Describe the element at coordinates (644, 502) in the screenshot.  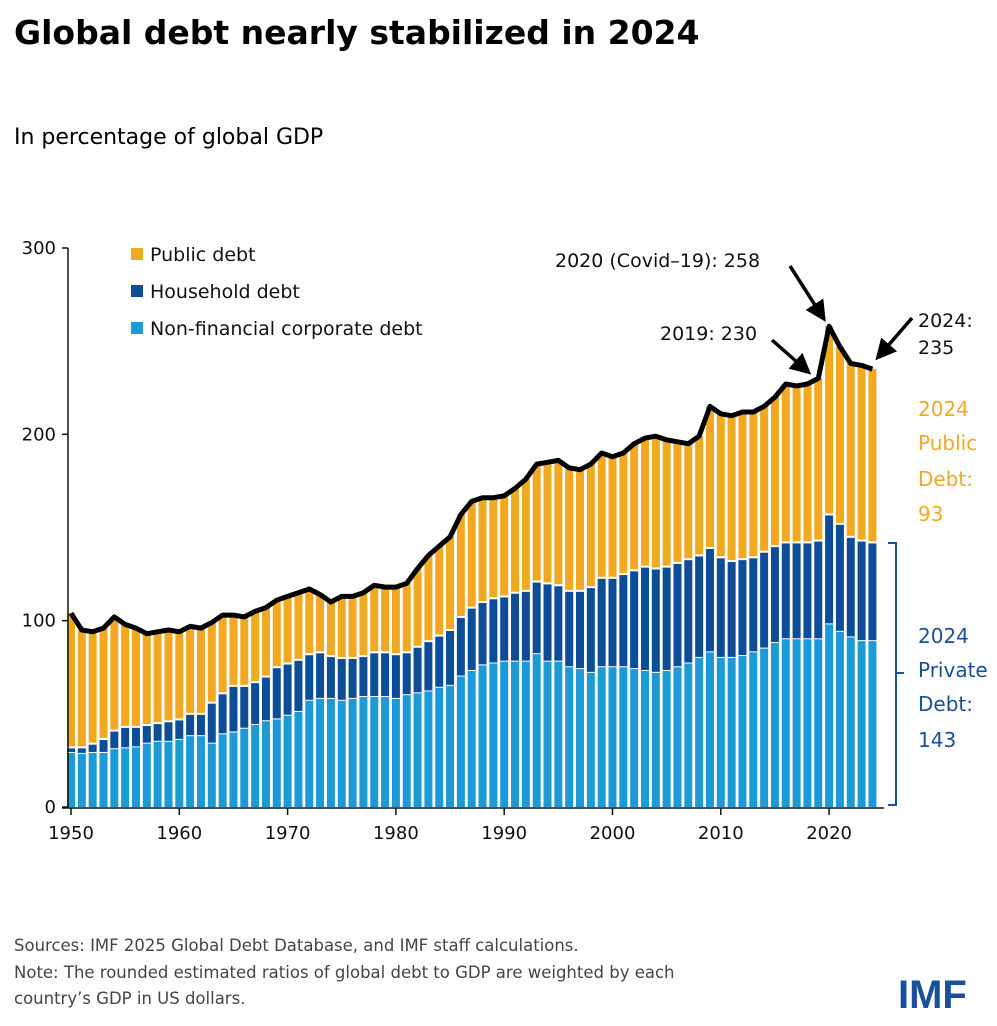
I see `bar-public-2003` at that location.